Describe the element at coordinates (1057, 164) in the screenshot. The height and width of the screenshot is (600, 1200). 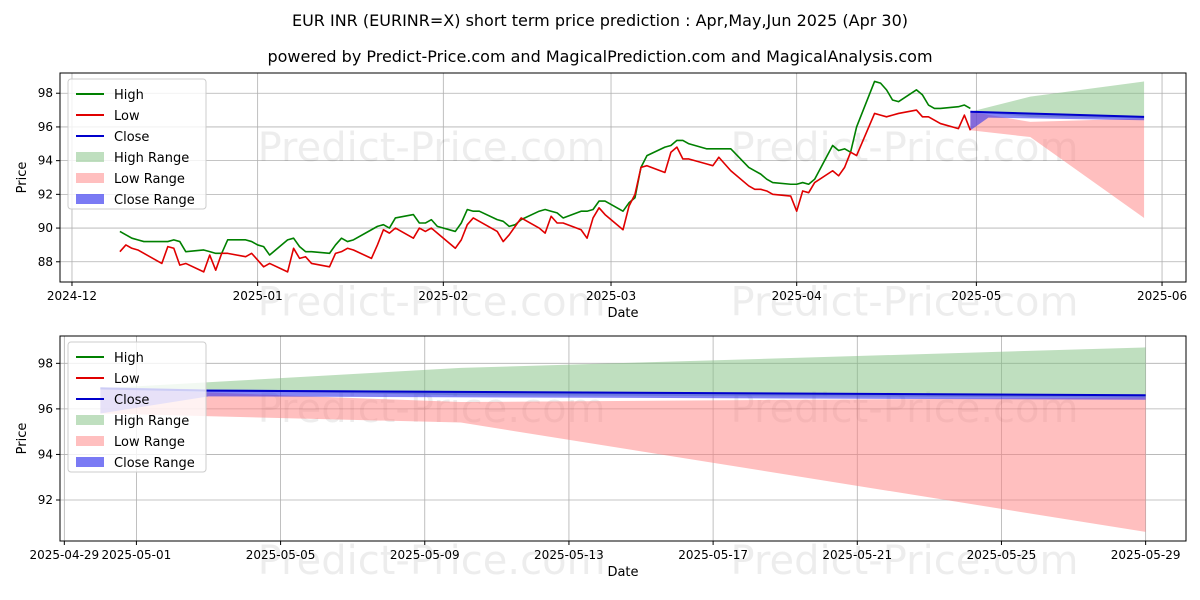
I see `band-low-range` at that location.